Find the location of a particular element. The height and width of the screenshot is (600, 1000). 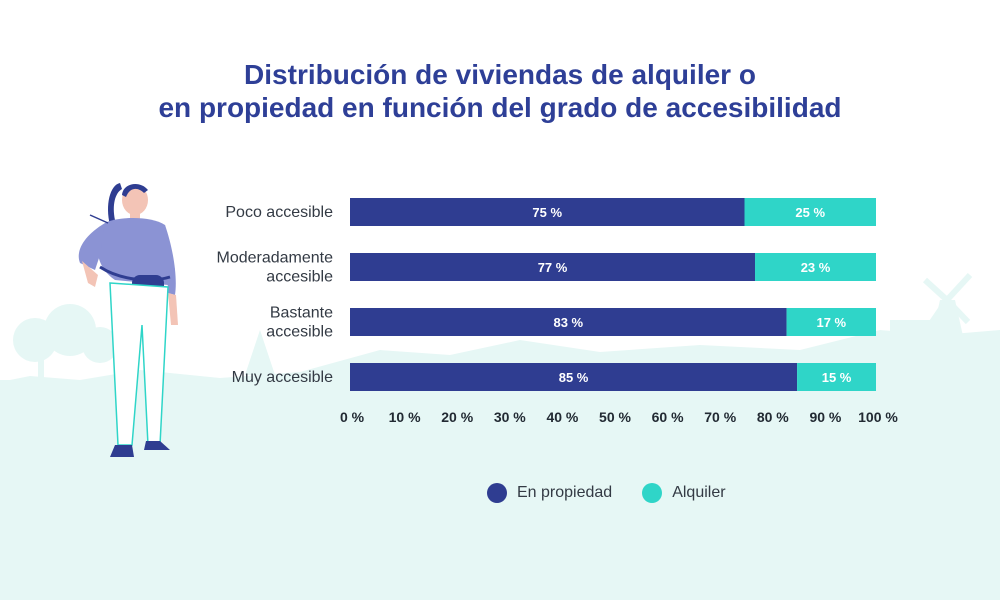

data-label-alquiler: 25 % is located at coordinates (810, 212).